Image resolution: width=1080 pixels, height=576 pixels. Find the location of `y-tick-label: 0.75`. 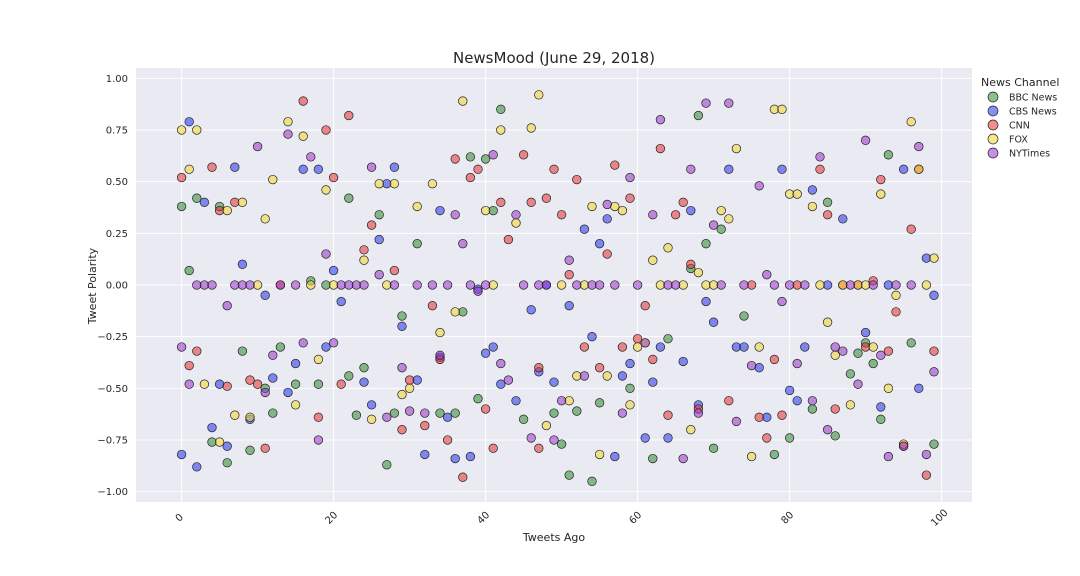

y-tick-label: 0.75 is located at coordinates (117, 131).